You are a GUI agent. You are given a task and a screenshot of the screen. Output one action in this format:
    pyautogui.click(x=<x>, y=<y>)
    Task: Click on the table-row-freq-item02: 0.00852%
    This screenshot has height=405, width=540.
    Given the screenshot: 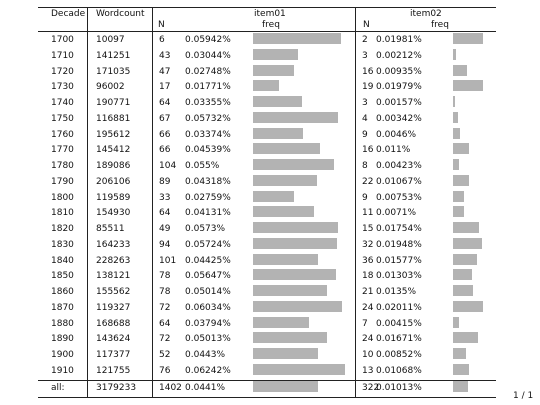 What is the action you would take?
    pyautogui.click(x=399, y=355)
    